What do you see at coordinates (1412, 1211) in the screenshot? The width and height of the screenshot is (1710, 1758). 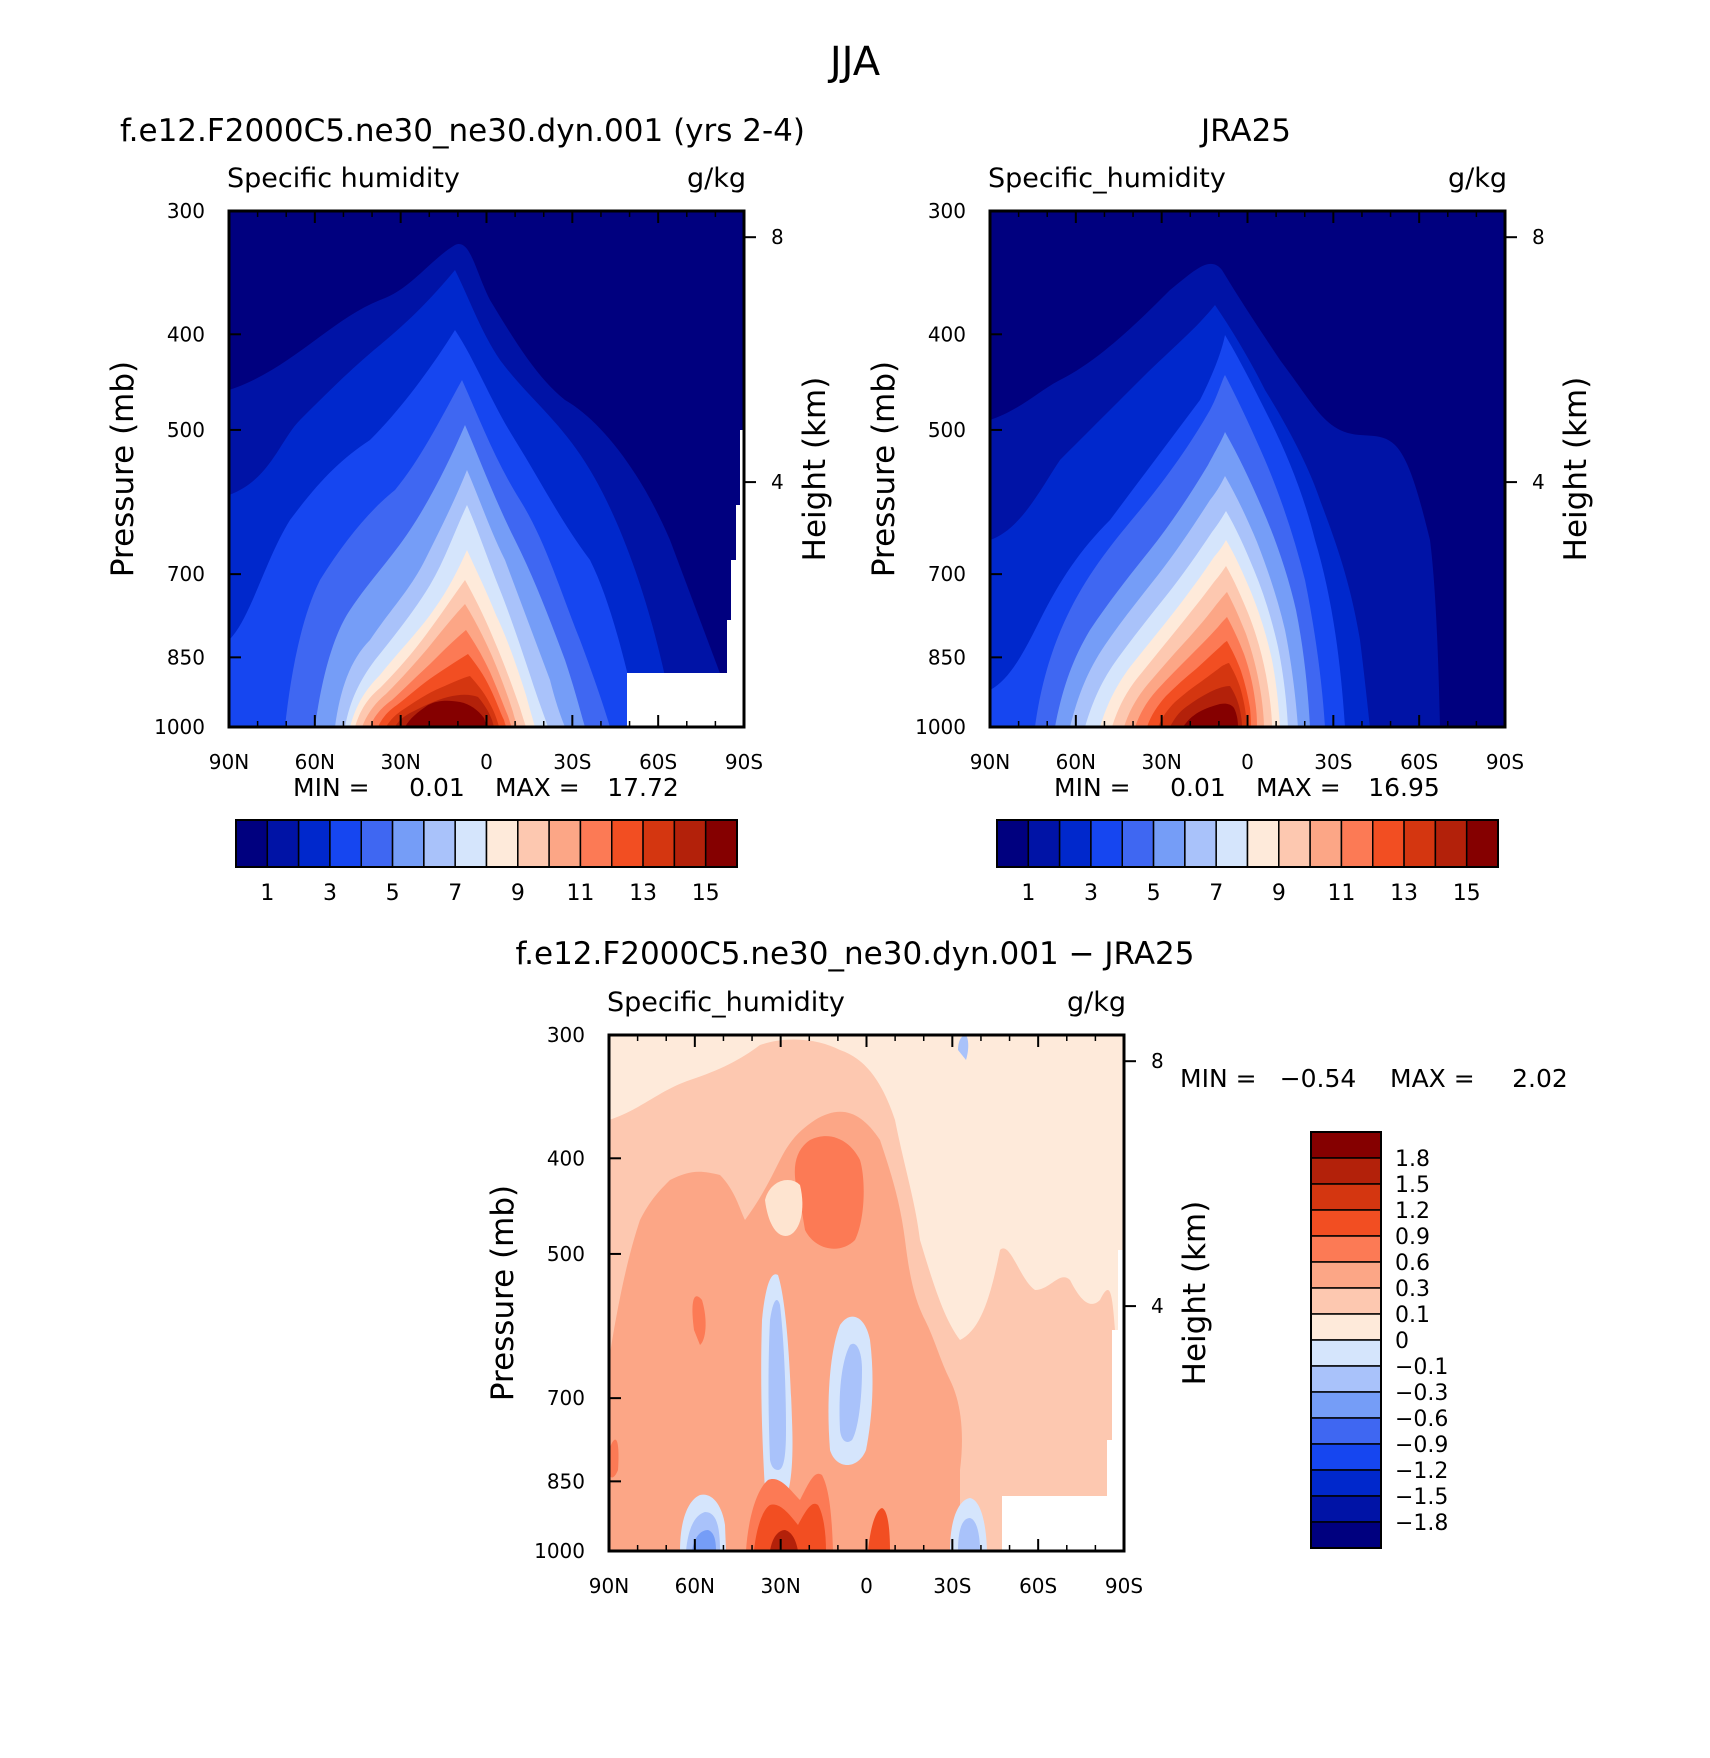 I see `colorbar-label: 1.2` at bounding box center [1412, 1211].